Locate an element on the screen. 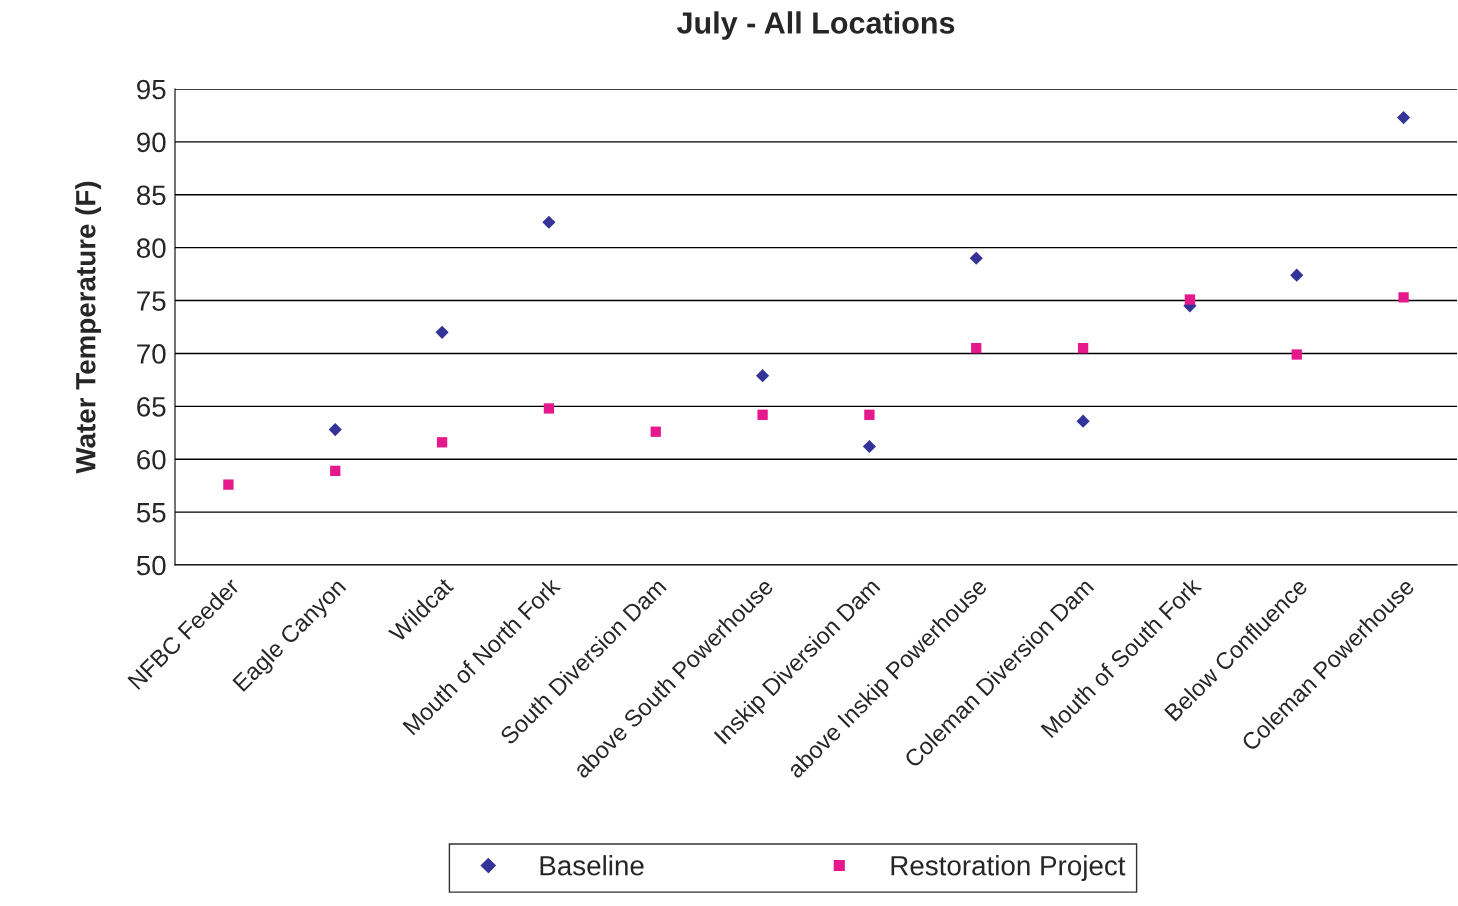  y-tick-label: 80 is located at coordinates (151, 248).